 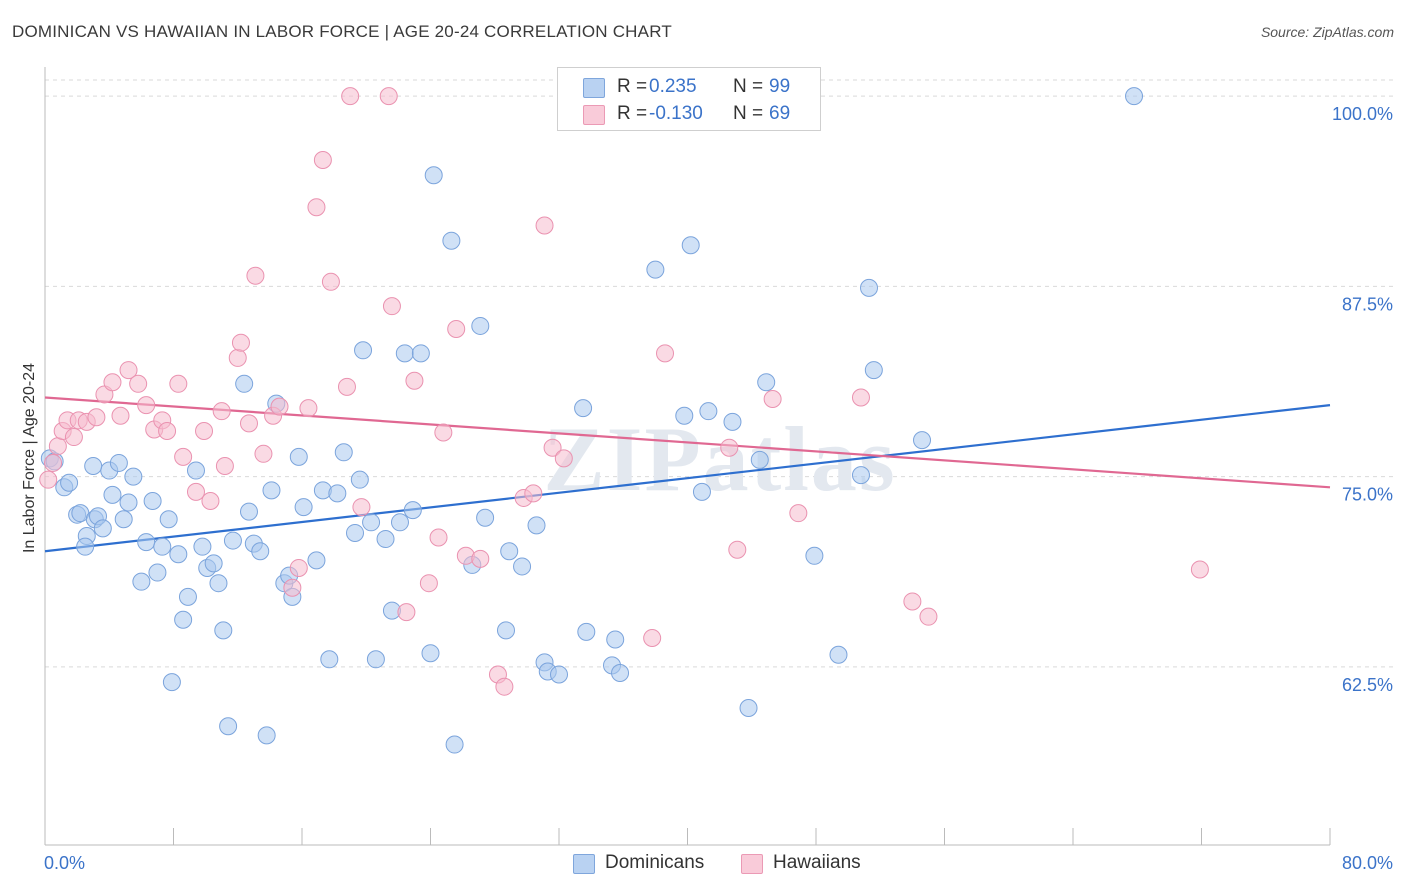 What do you see at coordinates (655, 862) in the screenshot?
I see `legend-label: Dominicans` at bounding box center [655, 862].